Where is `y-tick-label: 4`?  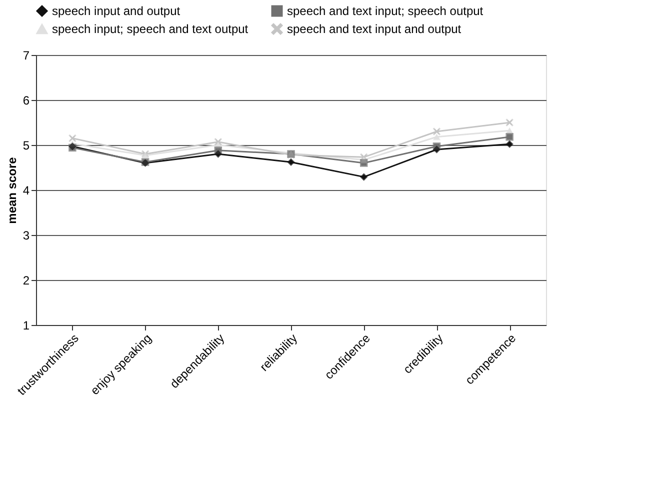 y-tick-label: 4 is located at coordinates (26, 191).